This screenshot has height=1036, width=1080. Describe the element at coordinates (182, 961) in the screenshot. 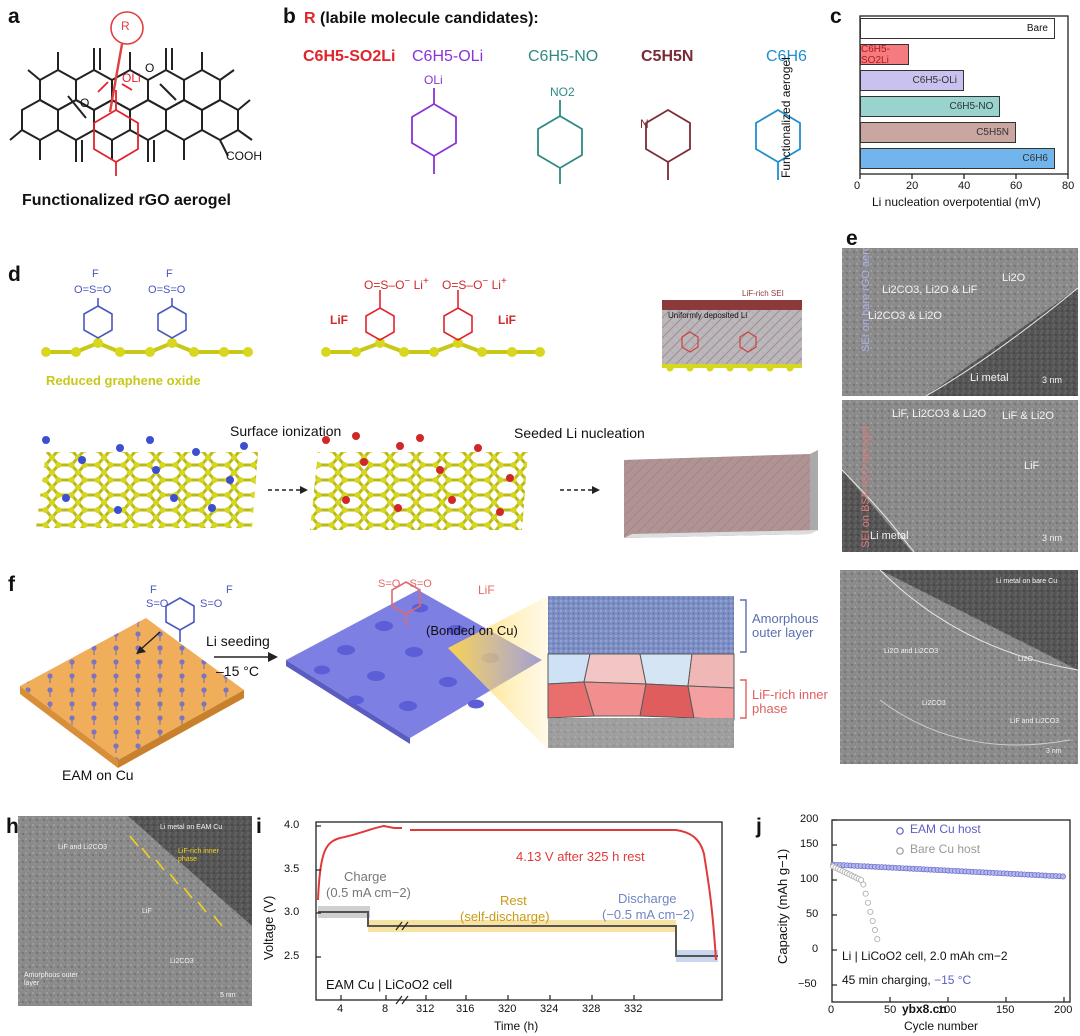

I see `tem-h-label-4: Li2CO3` at that location.